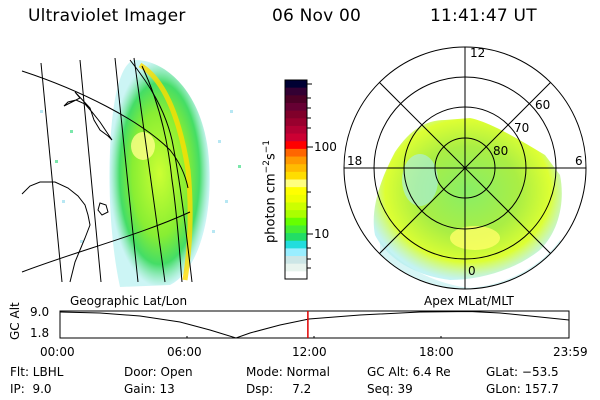 The height and width of the screenshot is (400, 600). I want to click on xtick-3: 18:00, so click(436, 352).